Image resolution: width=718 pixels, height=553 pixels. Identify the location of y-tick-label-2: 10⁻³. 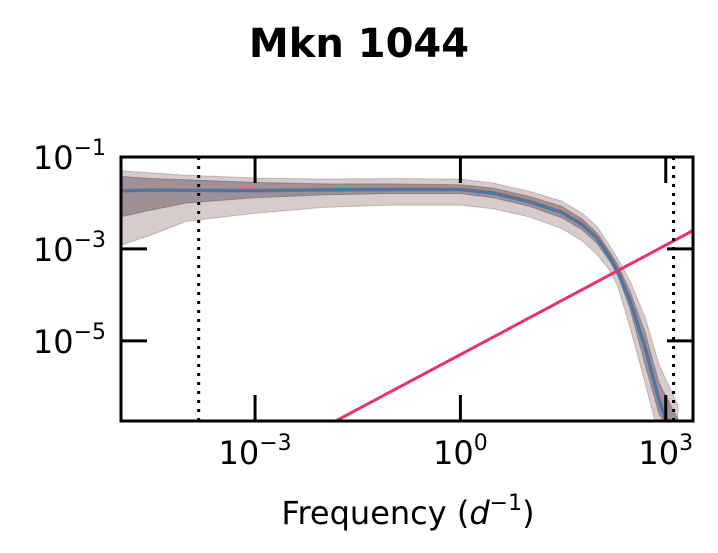
(69, 248).